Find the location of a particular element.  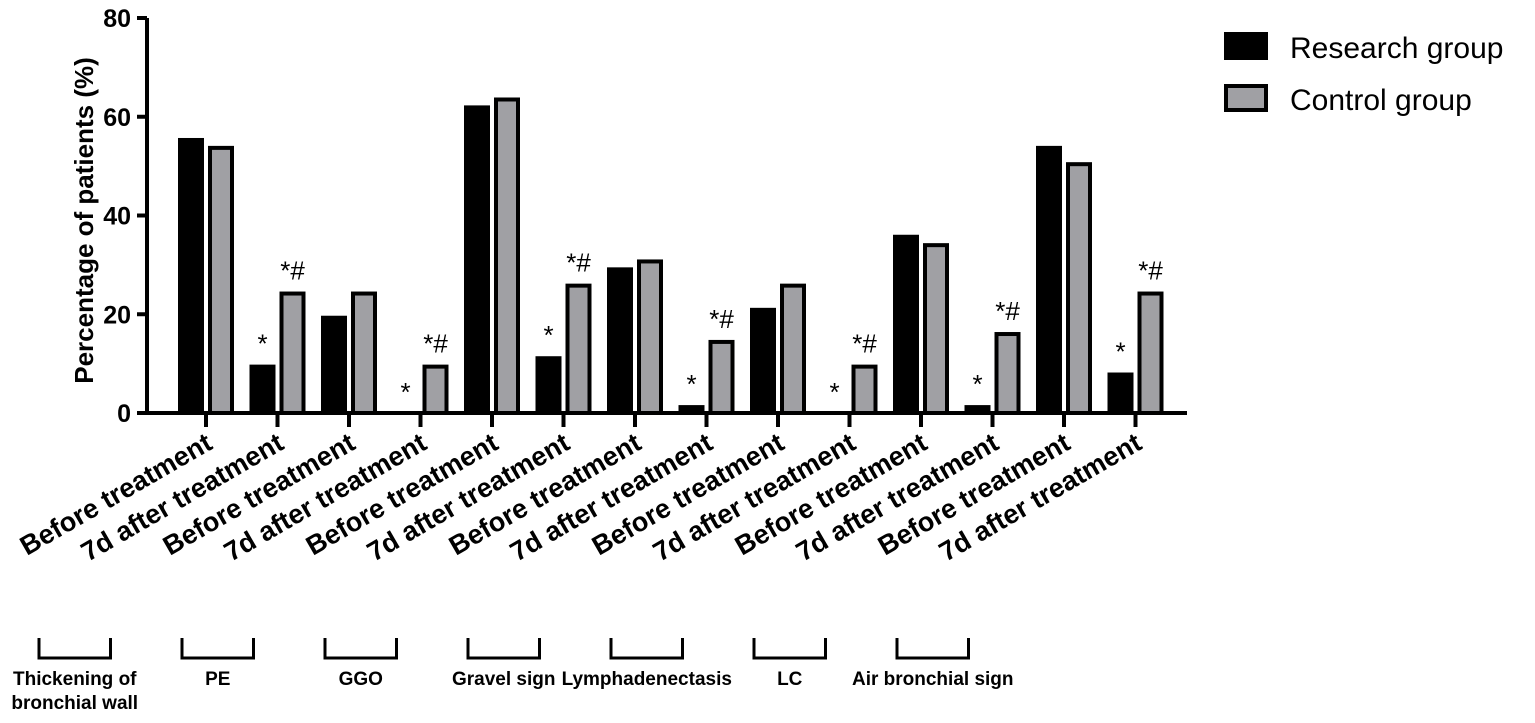

group-label-0-line-0: Thickening of is located at coordinates (75, 679).